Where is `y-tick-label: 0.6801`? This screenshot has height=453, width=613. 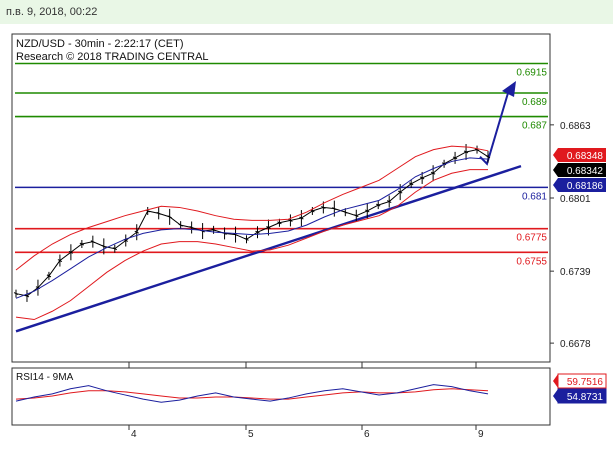
y-tick-label: 0.6801 is located at coordinates (575, 199).